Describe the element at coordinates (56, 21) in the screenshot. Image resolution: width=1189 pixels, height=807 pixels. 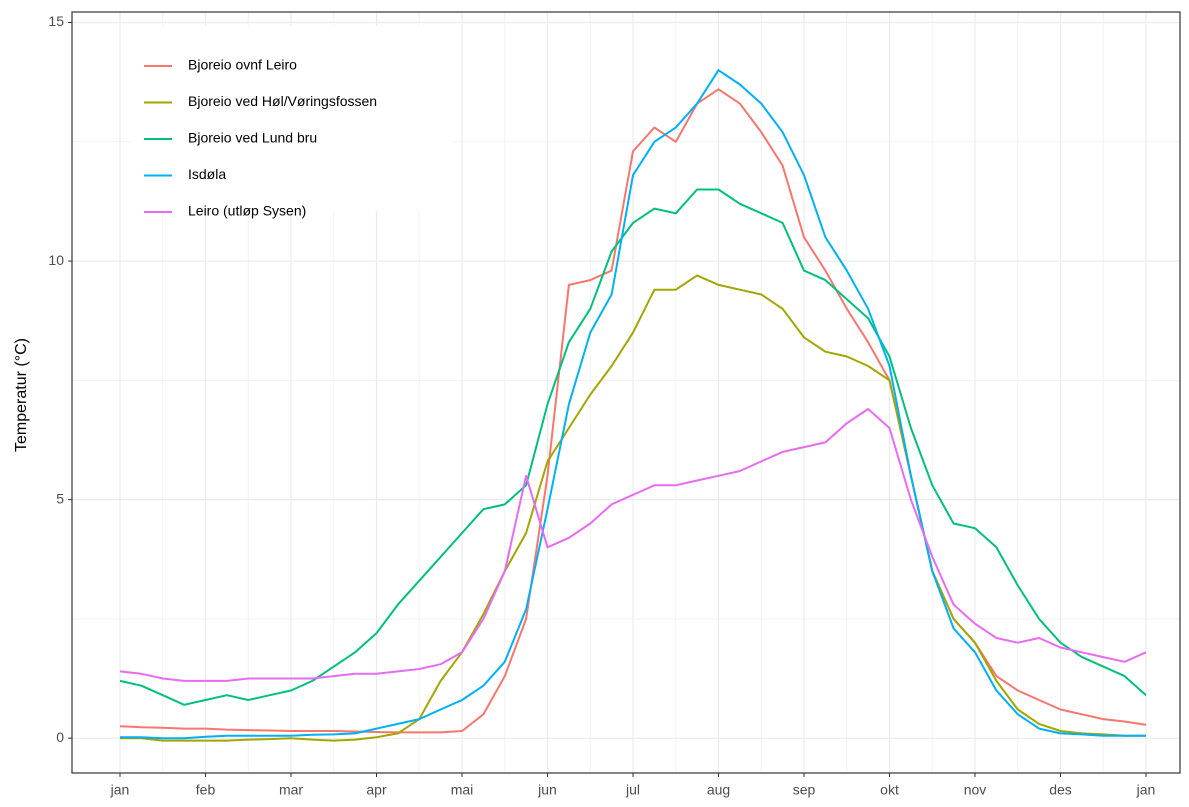
I see `y-tick-label: 15` at that location.